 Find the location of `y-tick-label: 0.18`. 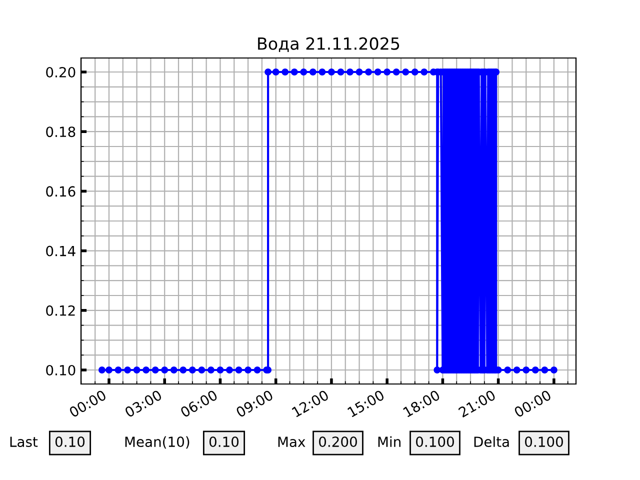

y-tick-label: 0.18 is located at coordinates (61, 132).